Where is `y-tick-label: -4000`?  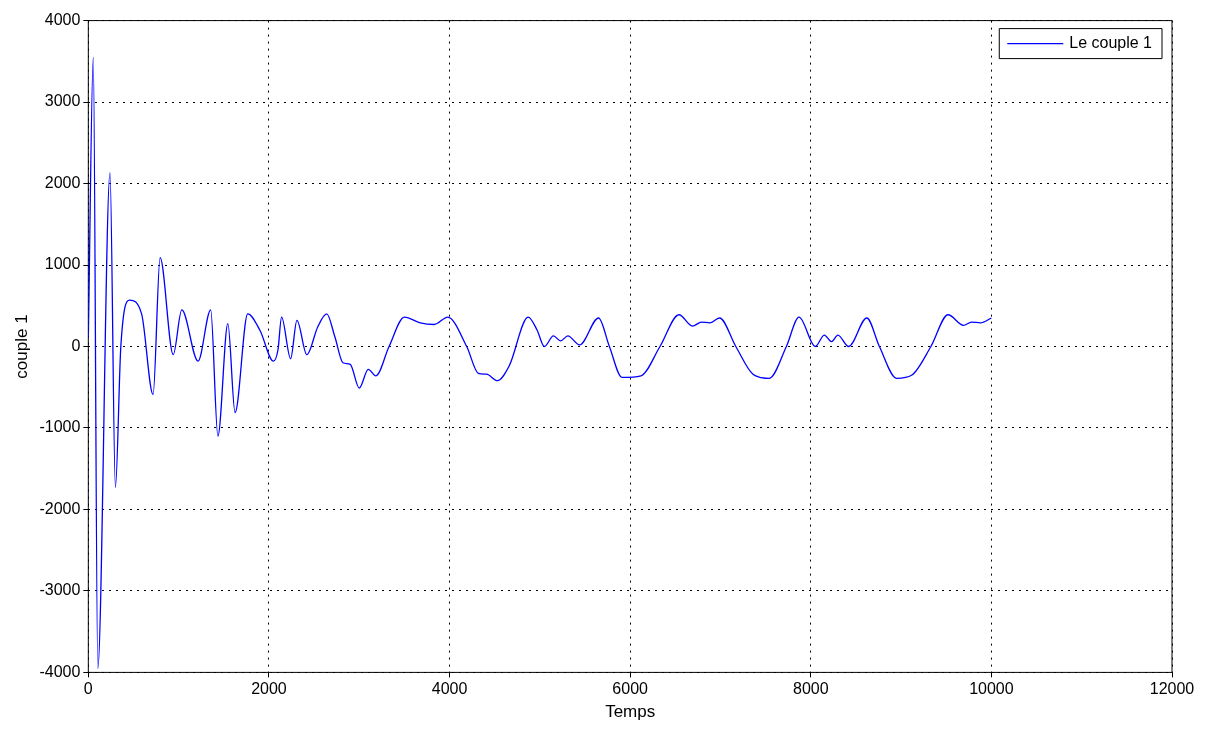
y-tick-label: -4000 is located at coordinates (60, 671).